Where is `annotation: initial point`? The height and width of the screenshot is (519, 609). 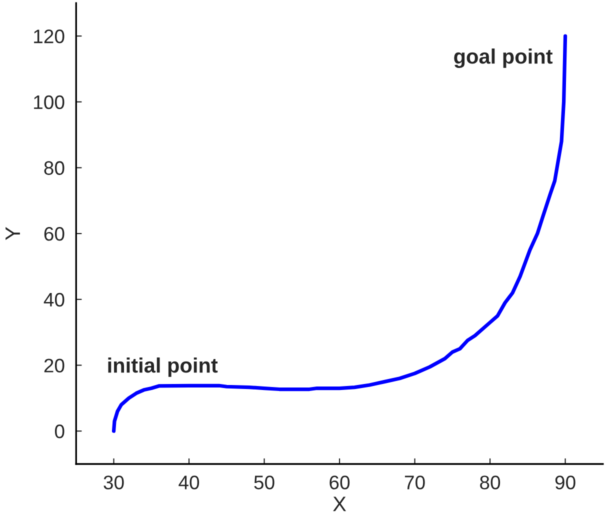
annotation: initial point is located at coordinates (163, 367).